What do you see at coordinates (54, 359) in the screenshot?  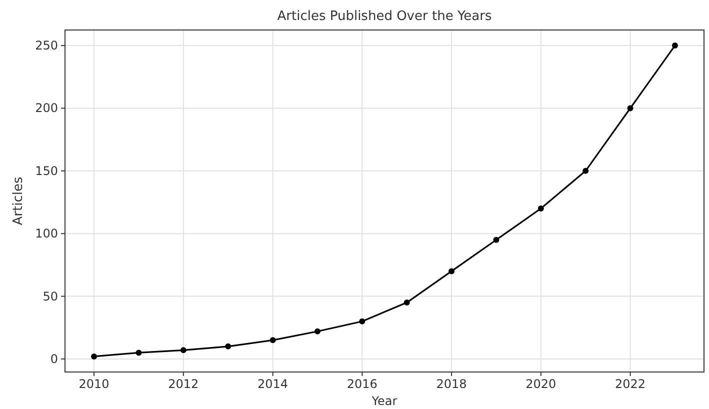 I see `y-tick-label: 0` at bounding box center [54, 359].